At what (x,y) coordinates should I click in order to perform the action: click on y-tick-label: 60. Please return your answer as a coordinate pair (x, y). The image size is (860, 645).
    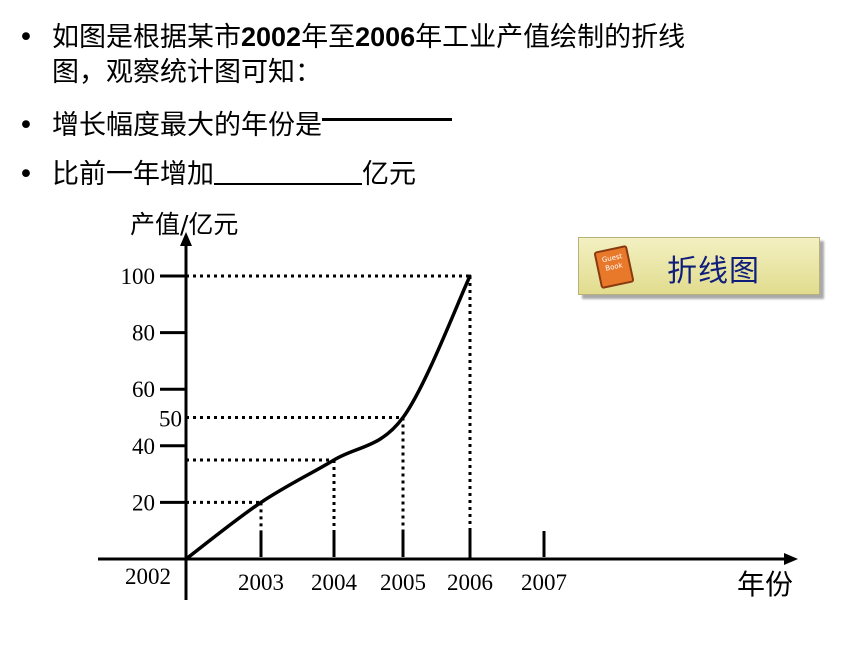
    Looking at the image, I should click on (143, 389).